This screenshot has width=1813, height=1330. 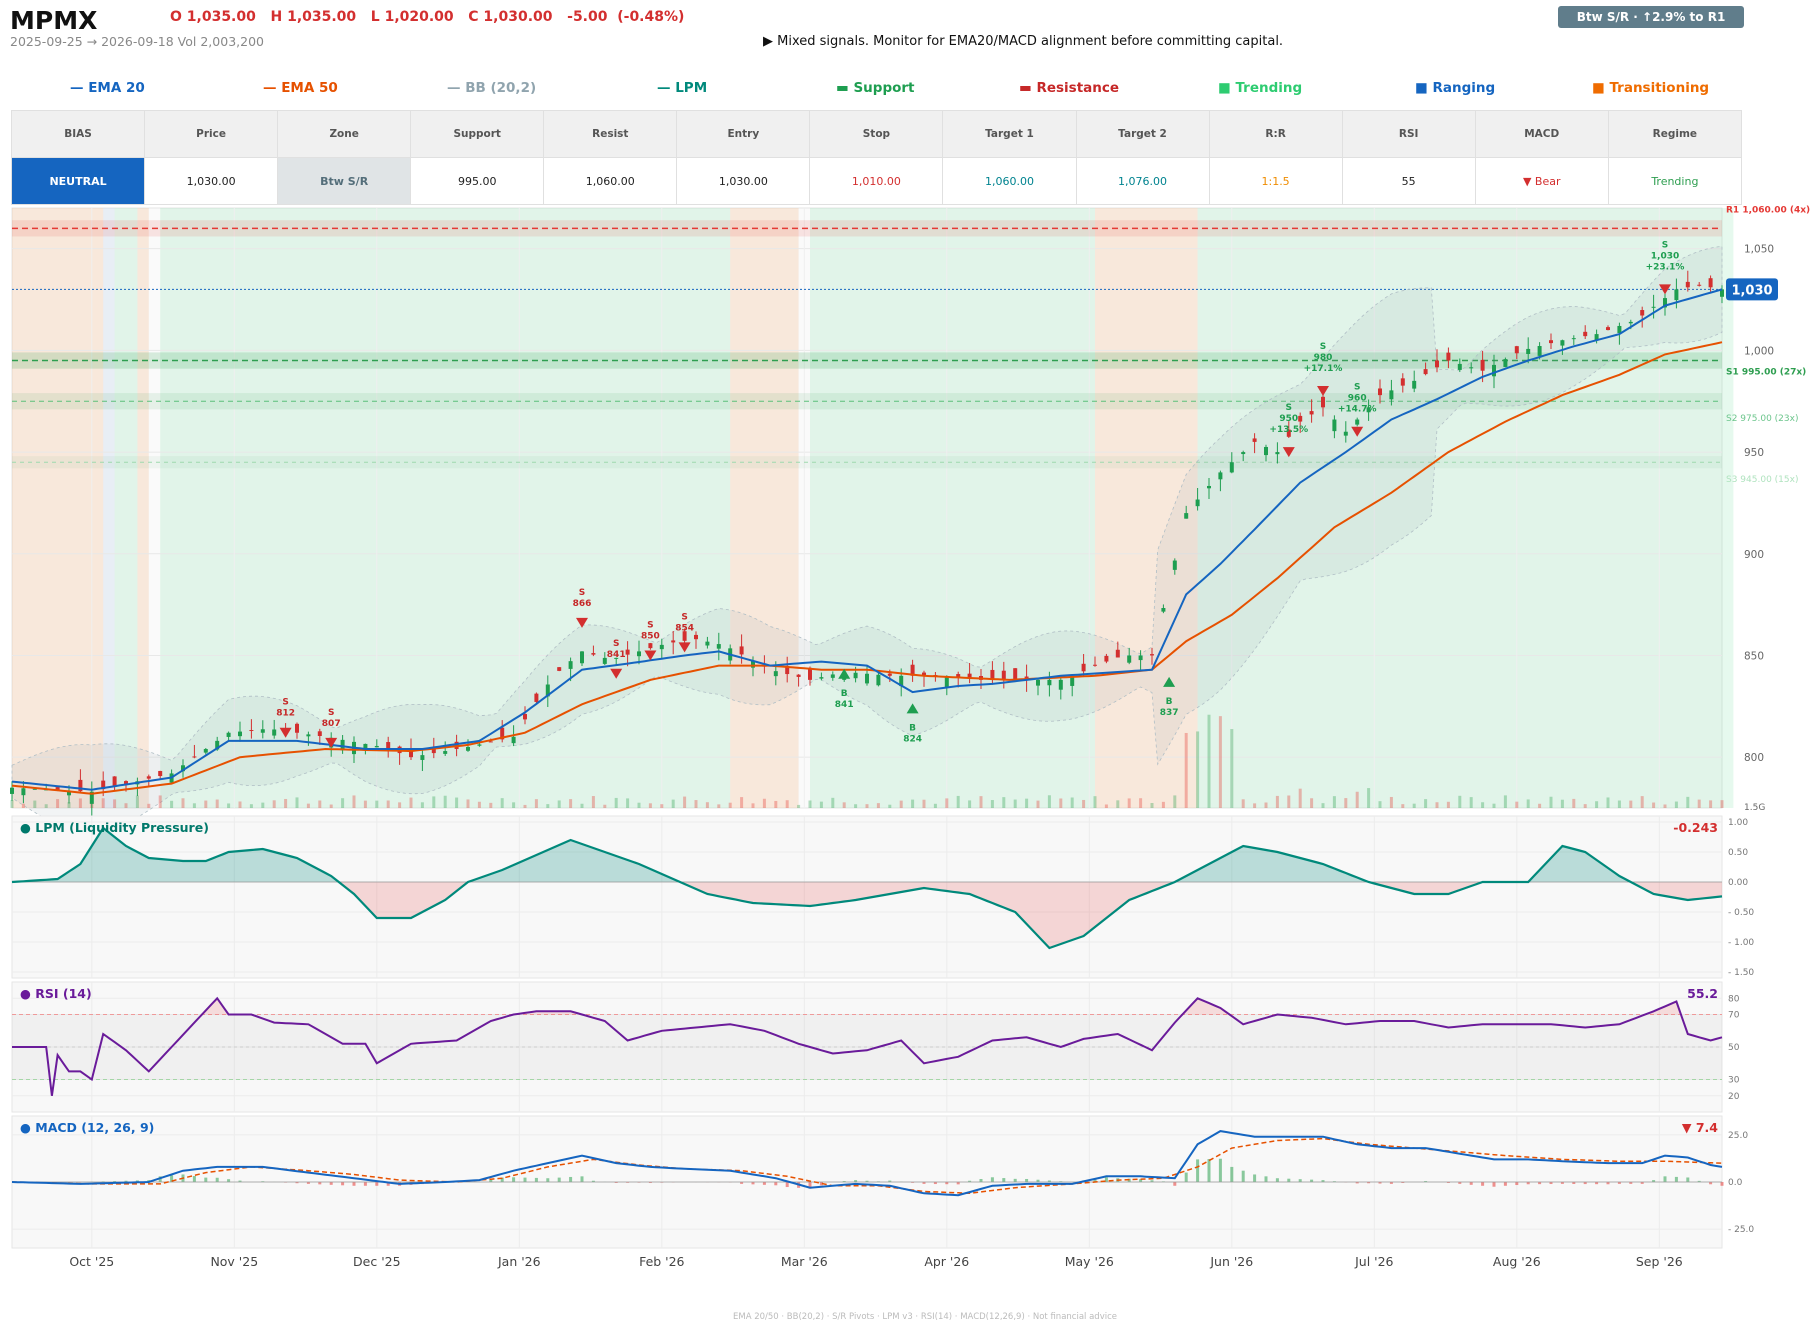 What do you see at coordinates (331, 724) in the screenshot?
I see `sell-marker-price: 807` at bounding box center [331, 724].